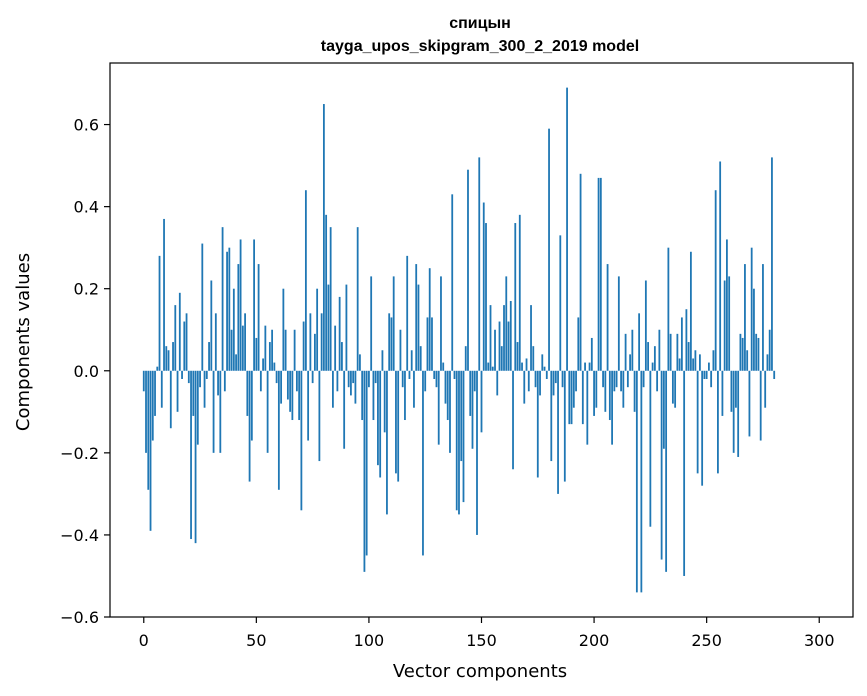 The width and height of the screenshot is (867, 696). What do you see at coordinates (594, 640) in the screenshot?
I see `x-tick-label: 200` at bounding box center [594, 640].